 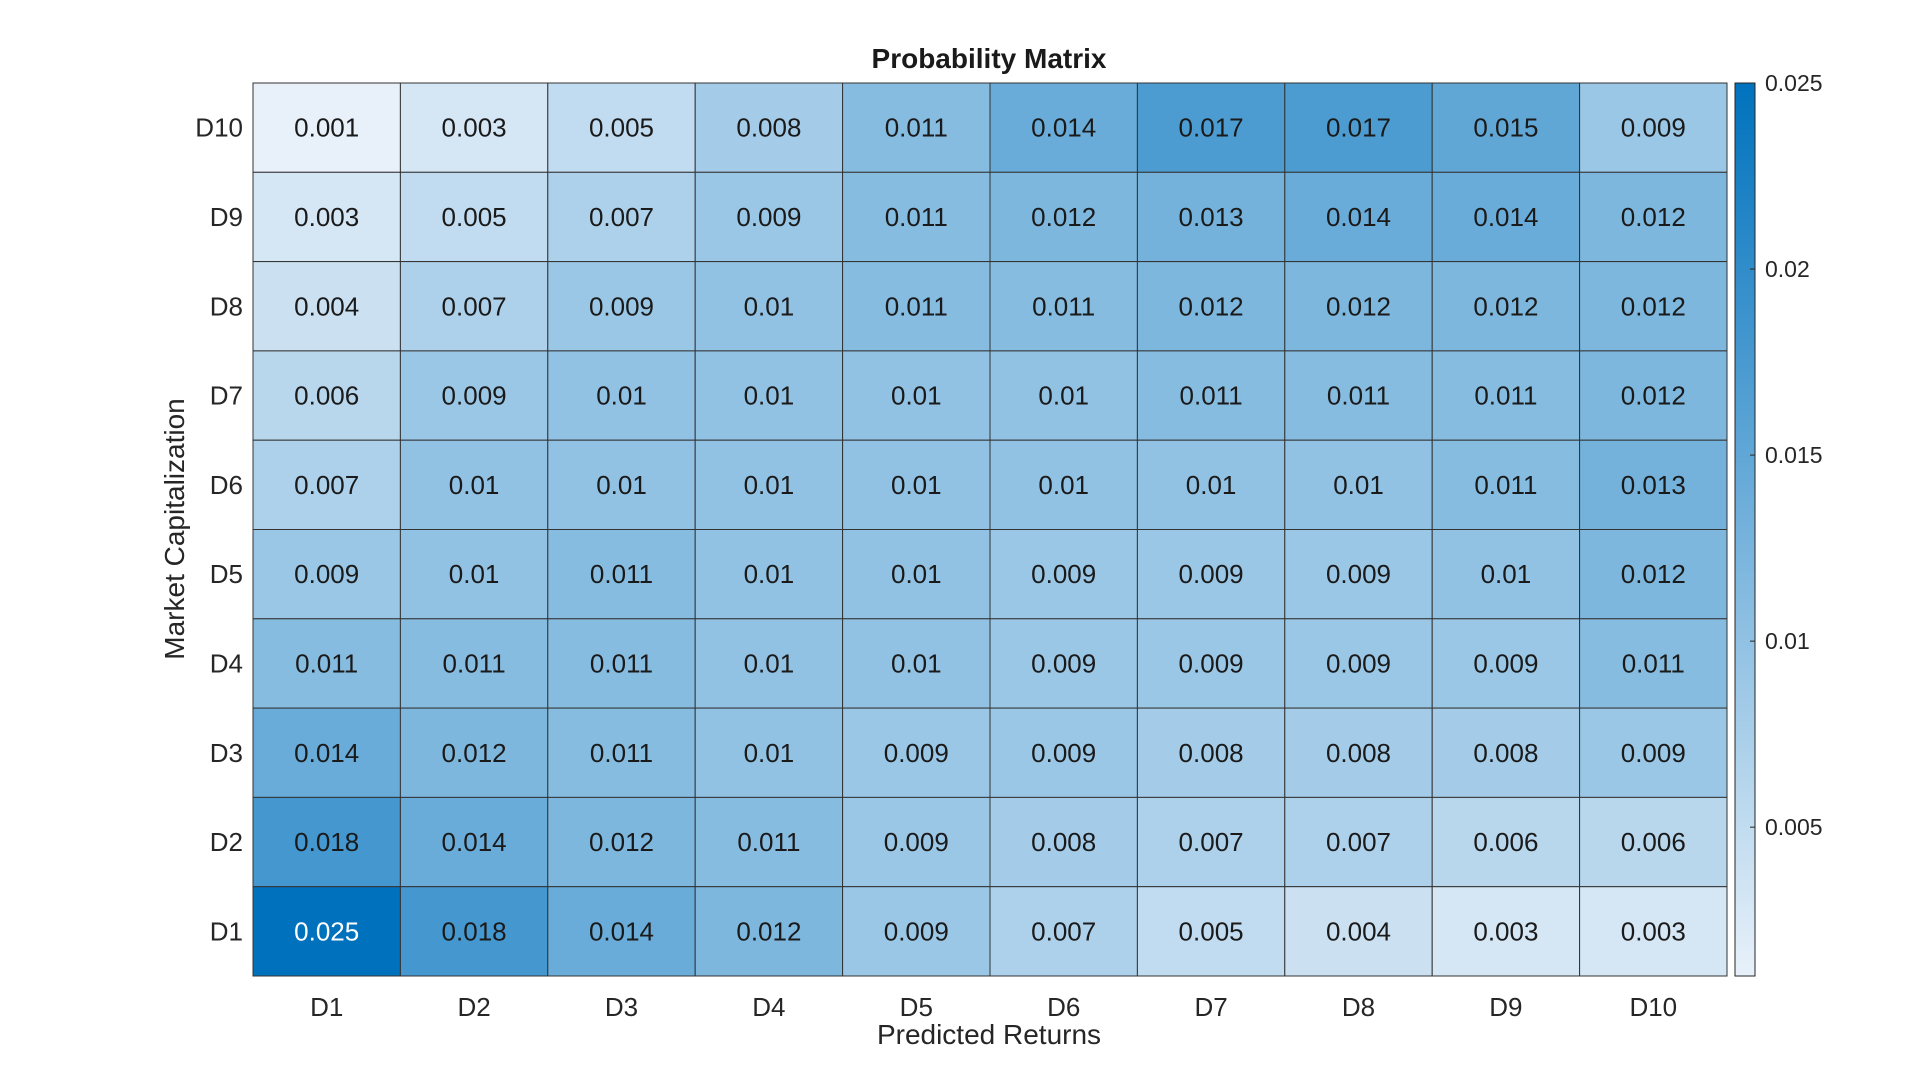 What do you see at coordinates (989, 58) in the screenshot?
I see `chart-title: Probability Matrix` at bounding box center [989, 58].